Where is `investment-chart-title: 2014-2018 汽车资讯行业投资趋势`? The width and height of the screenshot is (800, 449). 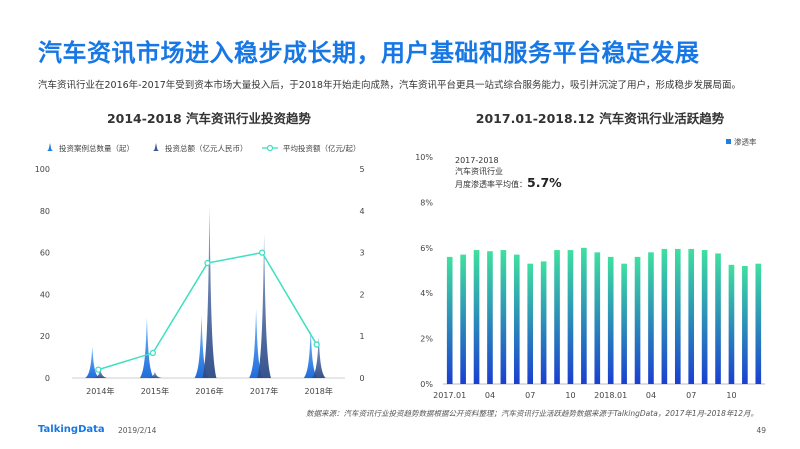
investment-chart-title: 2014-2018 汽车资讯行业投资趋势 is located at coordinates (209, 118).